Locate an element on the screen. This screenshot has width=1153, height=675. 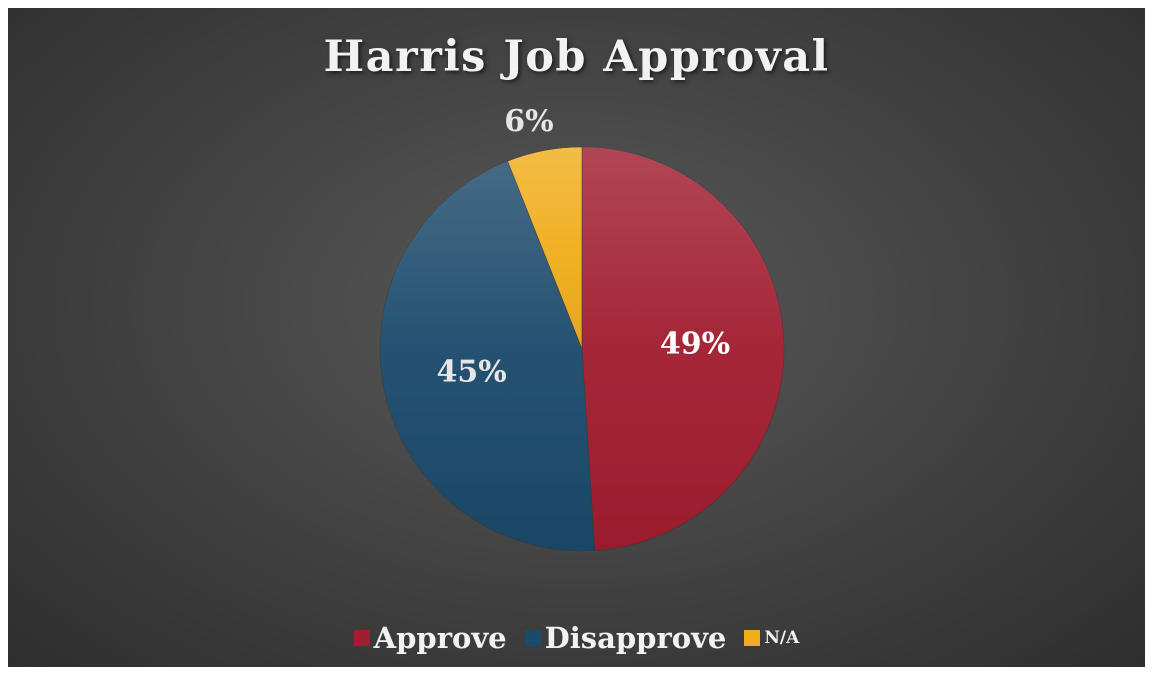
legend-item-approve: Approve is located at coordinates (430, 638).